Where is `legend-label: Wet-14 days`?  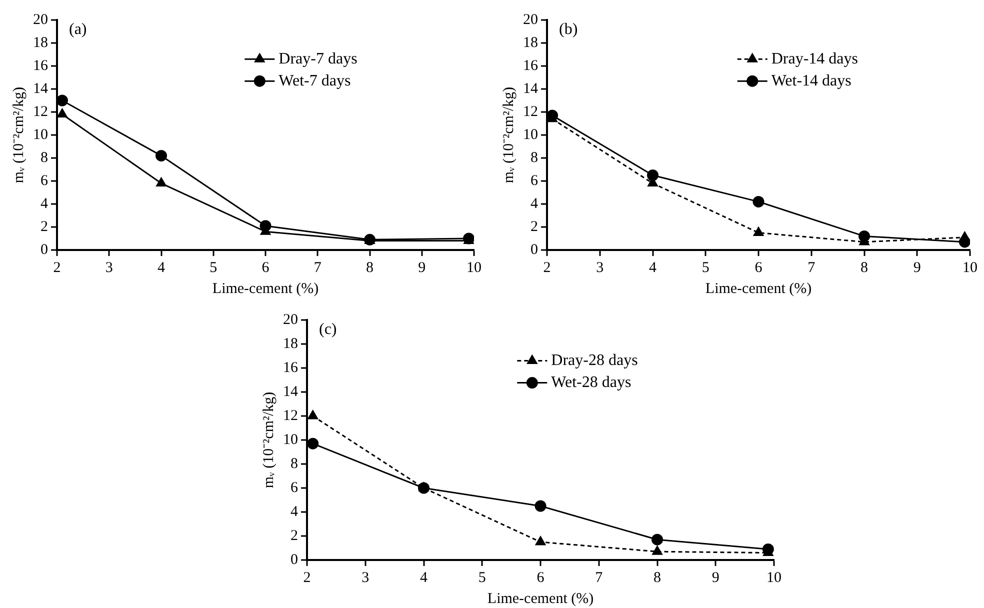 legend-label: Wet-14 days is located at coordinates (811, 81).